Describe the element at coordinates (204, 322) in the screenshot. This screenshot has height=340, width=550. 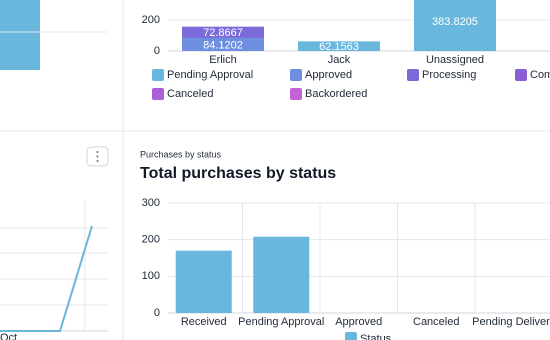
I see `x-tick-label: Received` at that location.